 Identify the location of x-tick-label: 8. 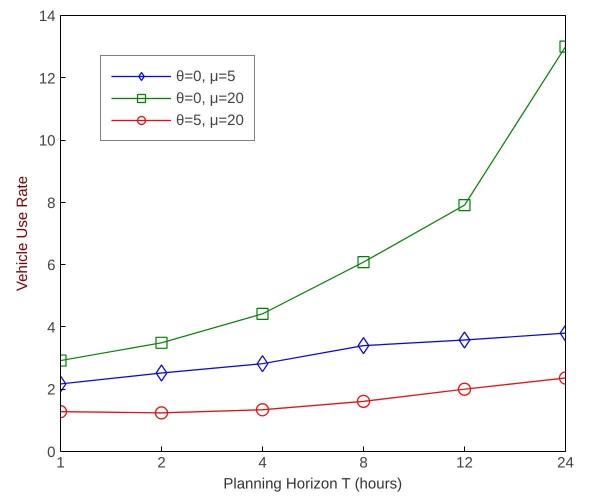
(363, 463).